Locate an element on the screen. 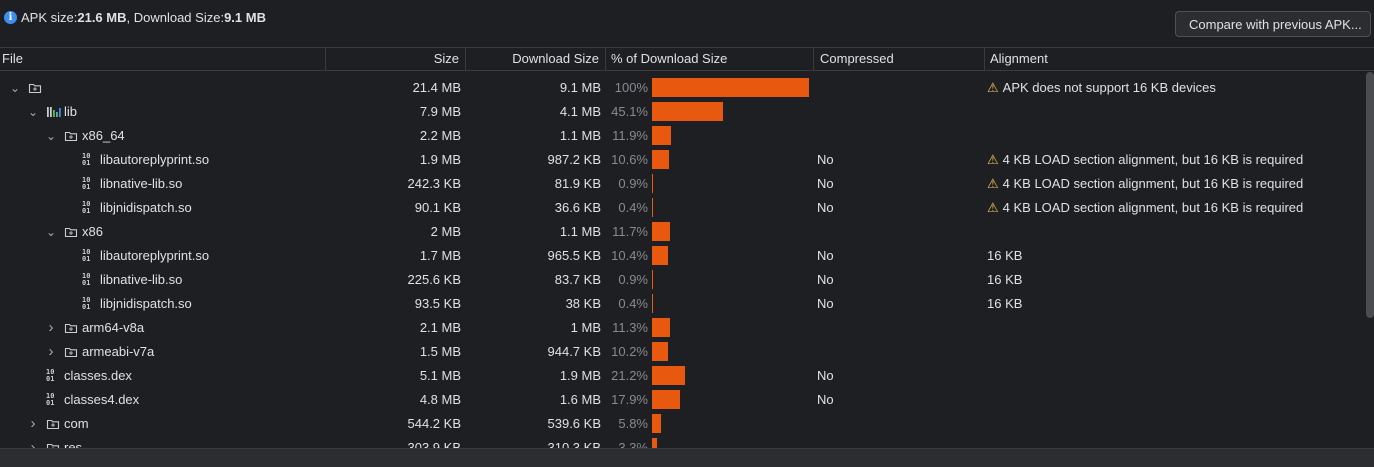 The image size is (1374, 467). file-name: libnative-lib.so is located at coordinates (141, 279).